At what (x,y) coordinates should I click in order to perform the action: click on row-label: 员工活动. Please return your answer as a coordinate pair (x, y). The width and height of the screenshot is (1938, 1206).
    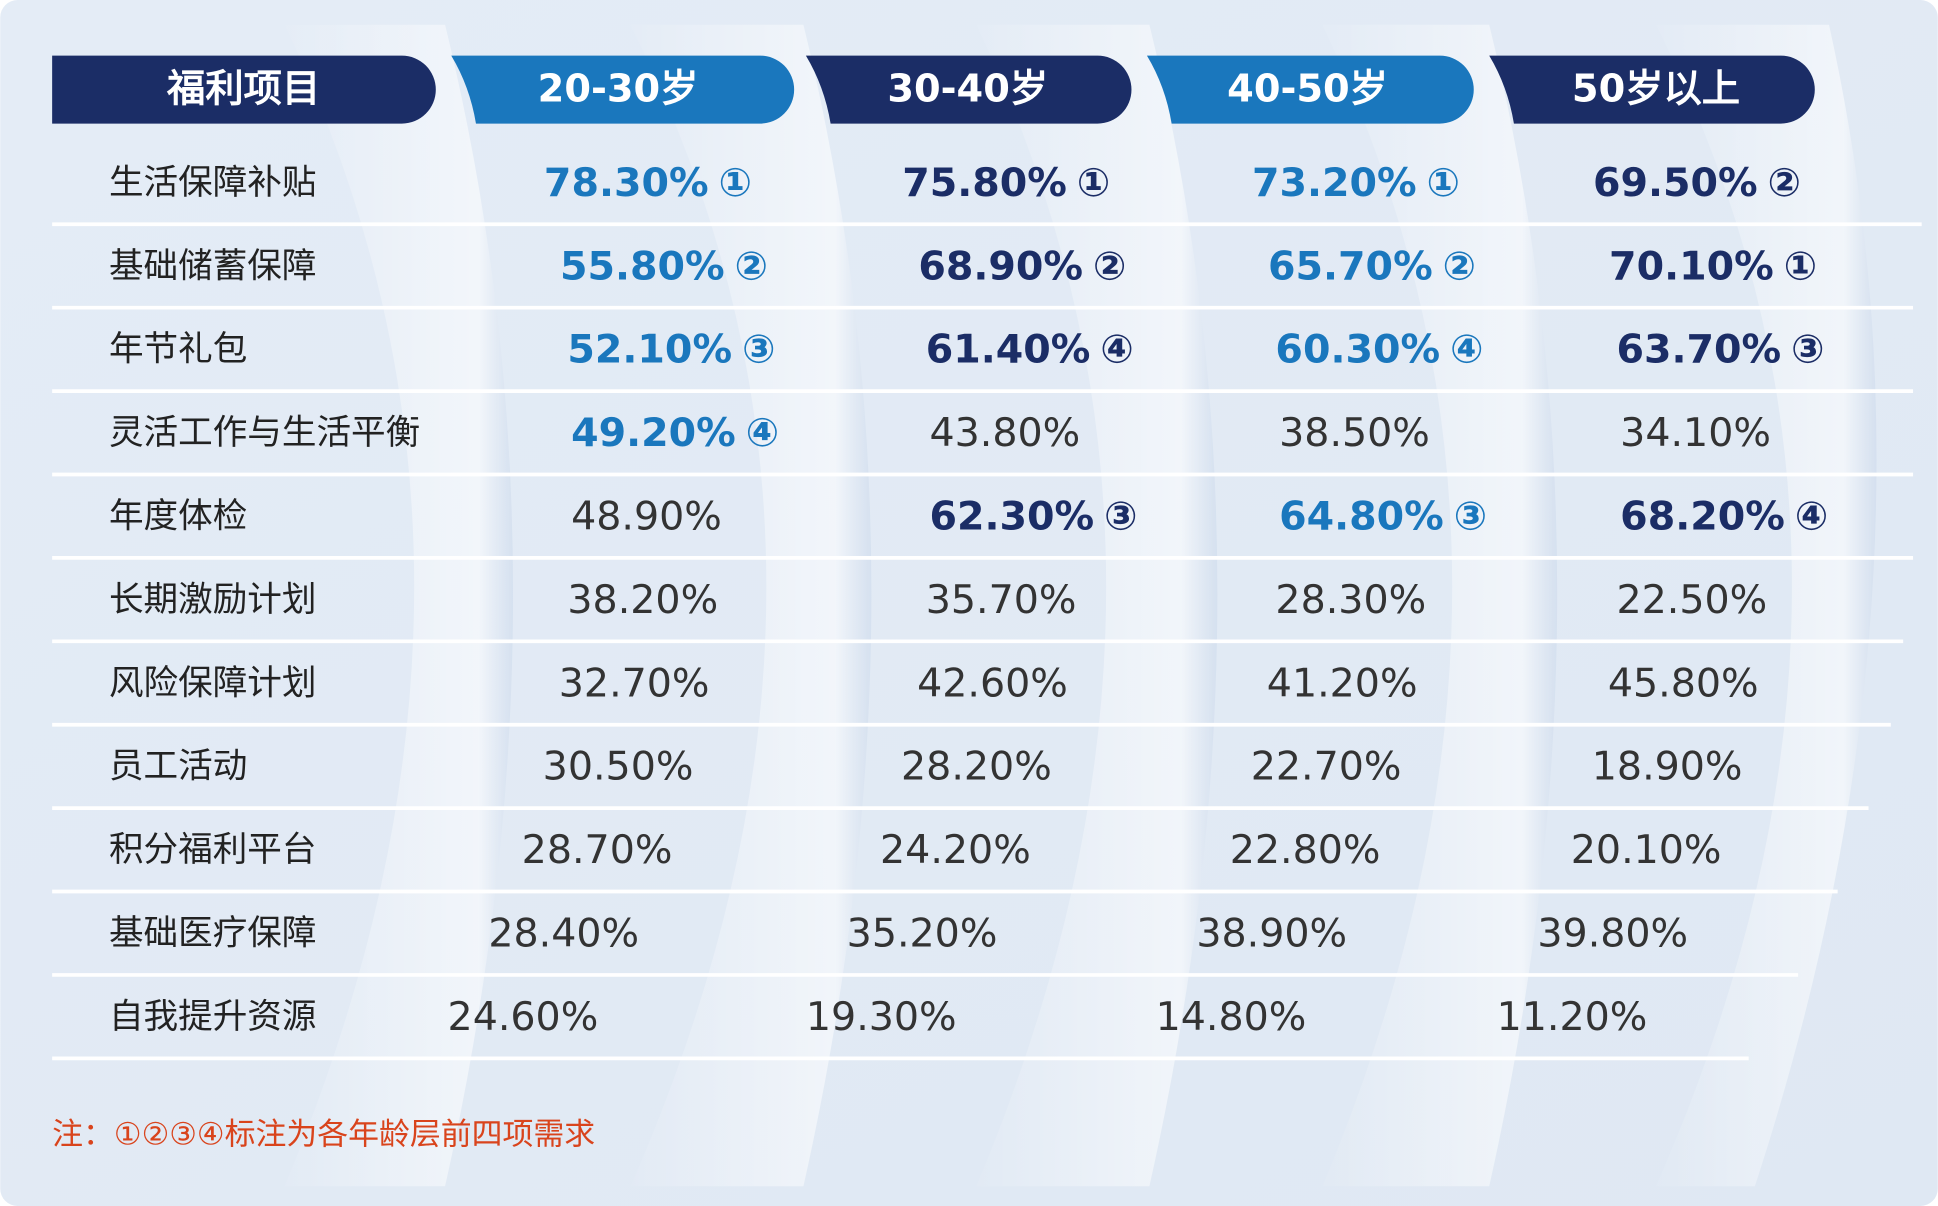
    Looking at the image, I should click on (178, 767).